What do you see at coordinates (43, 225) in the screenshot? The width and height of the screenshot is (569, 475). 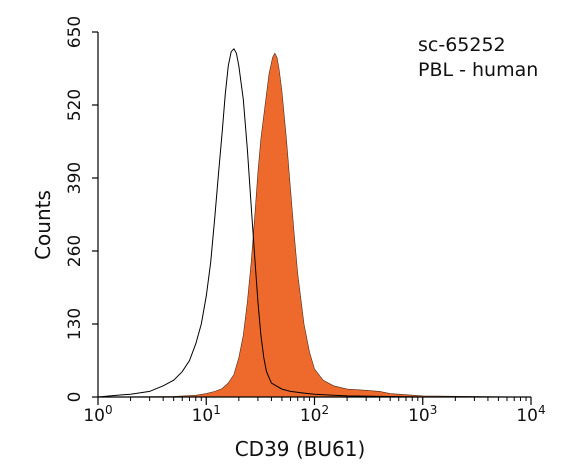 I see `y-axis-title: Counts` at bounding box center [43, 225].